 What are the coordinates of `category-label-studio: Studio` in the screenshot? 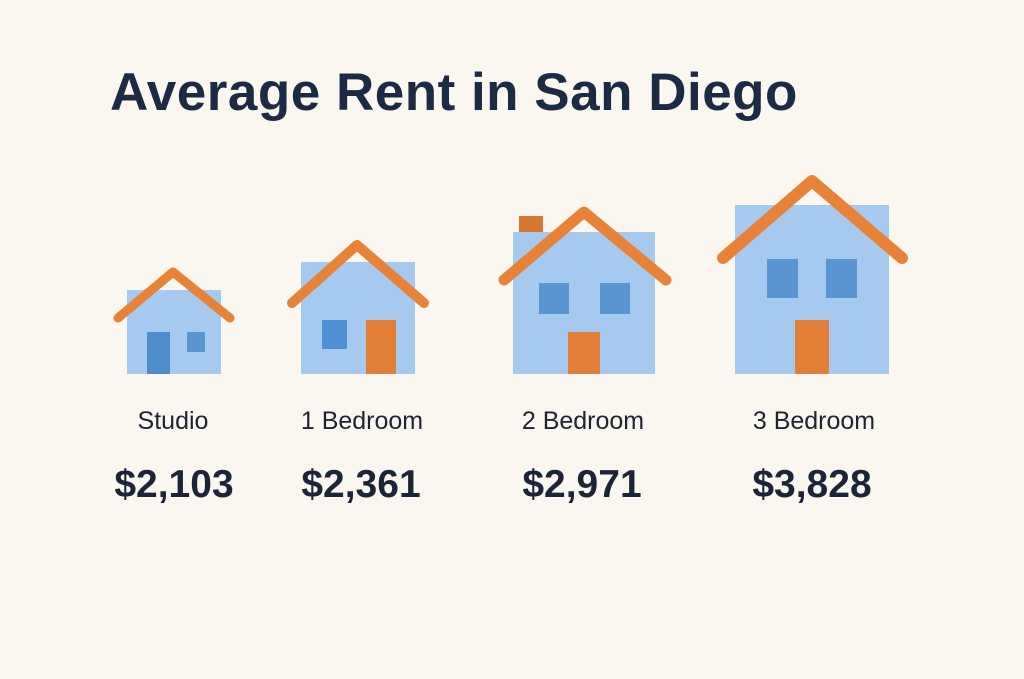 It's located at (173, 421).